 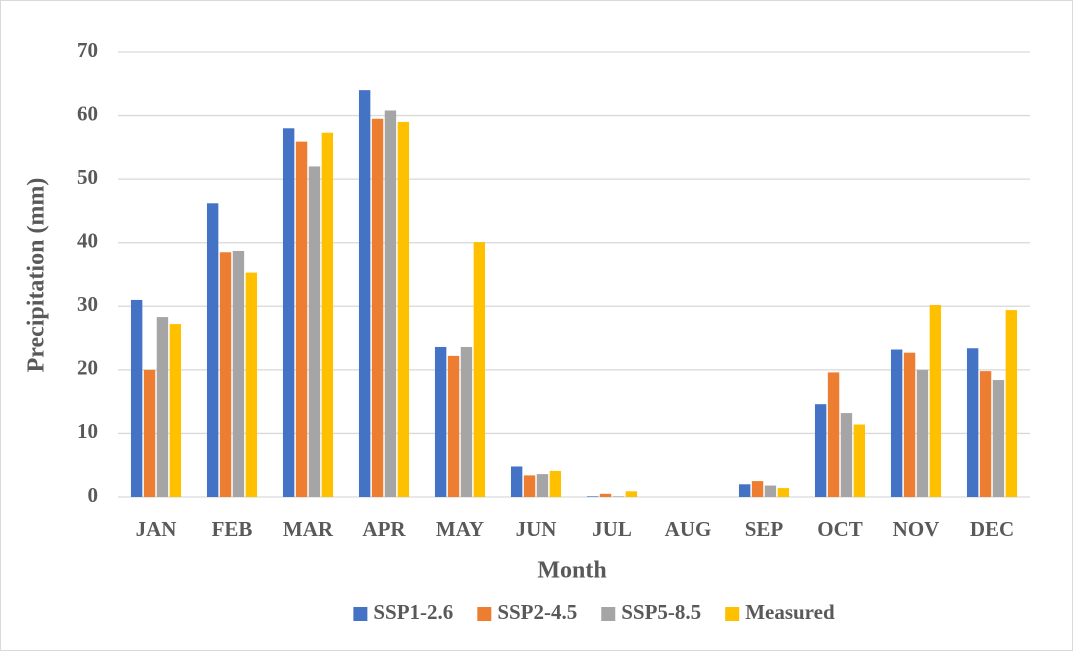 What do you see at coordinates (87, 304) in the screenshot?
I see `y-tick-label: 30` at bounding box center [87, 304].